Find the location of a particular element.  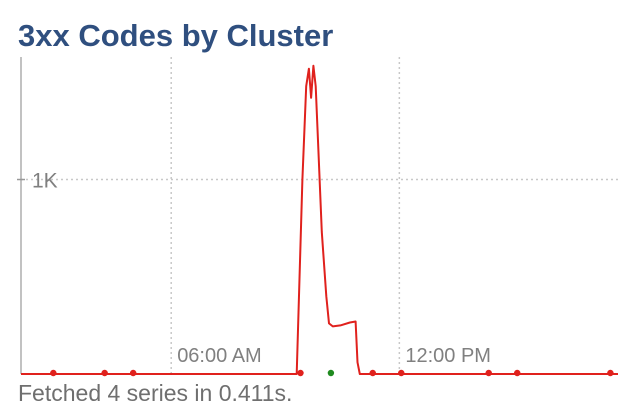

panel-title: 3xx Codes by Cluster is located at coordinates (176, 35).